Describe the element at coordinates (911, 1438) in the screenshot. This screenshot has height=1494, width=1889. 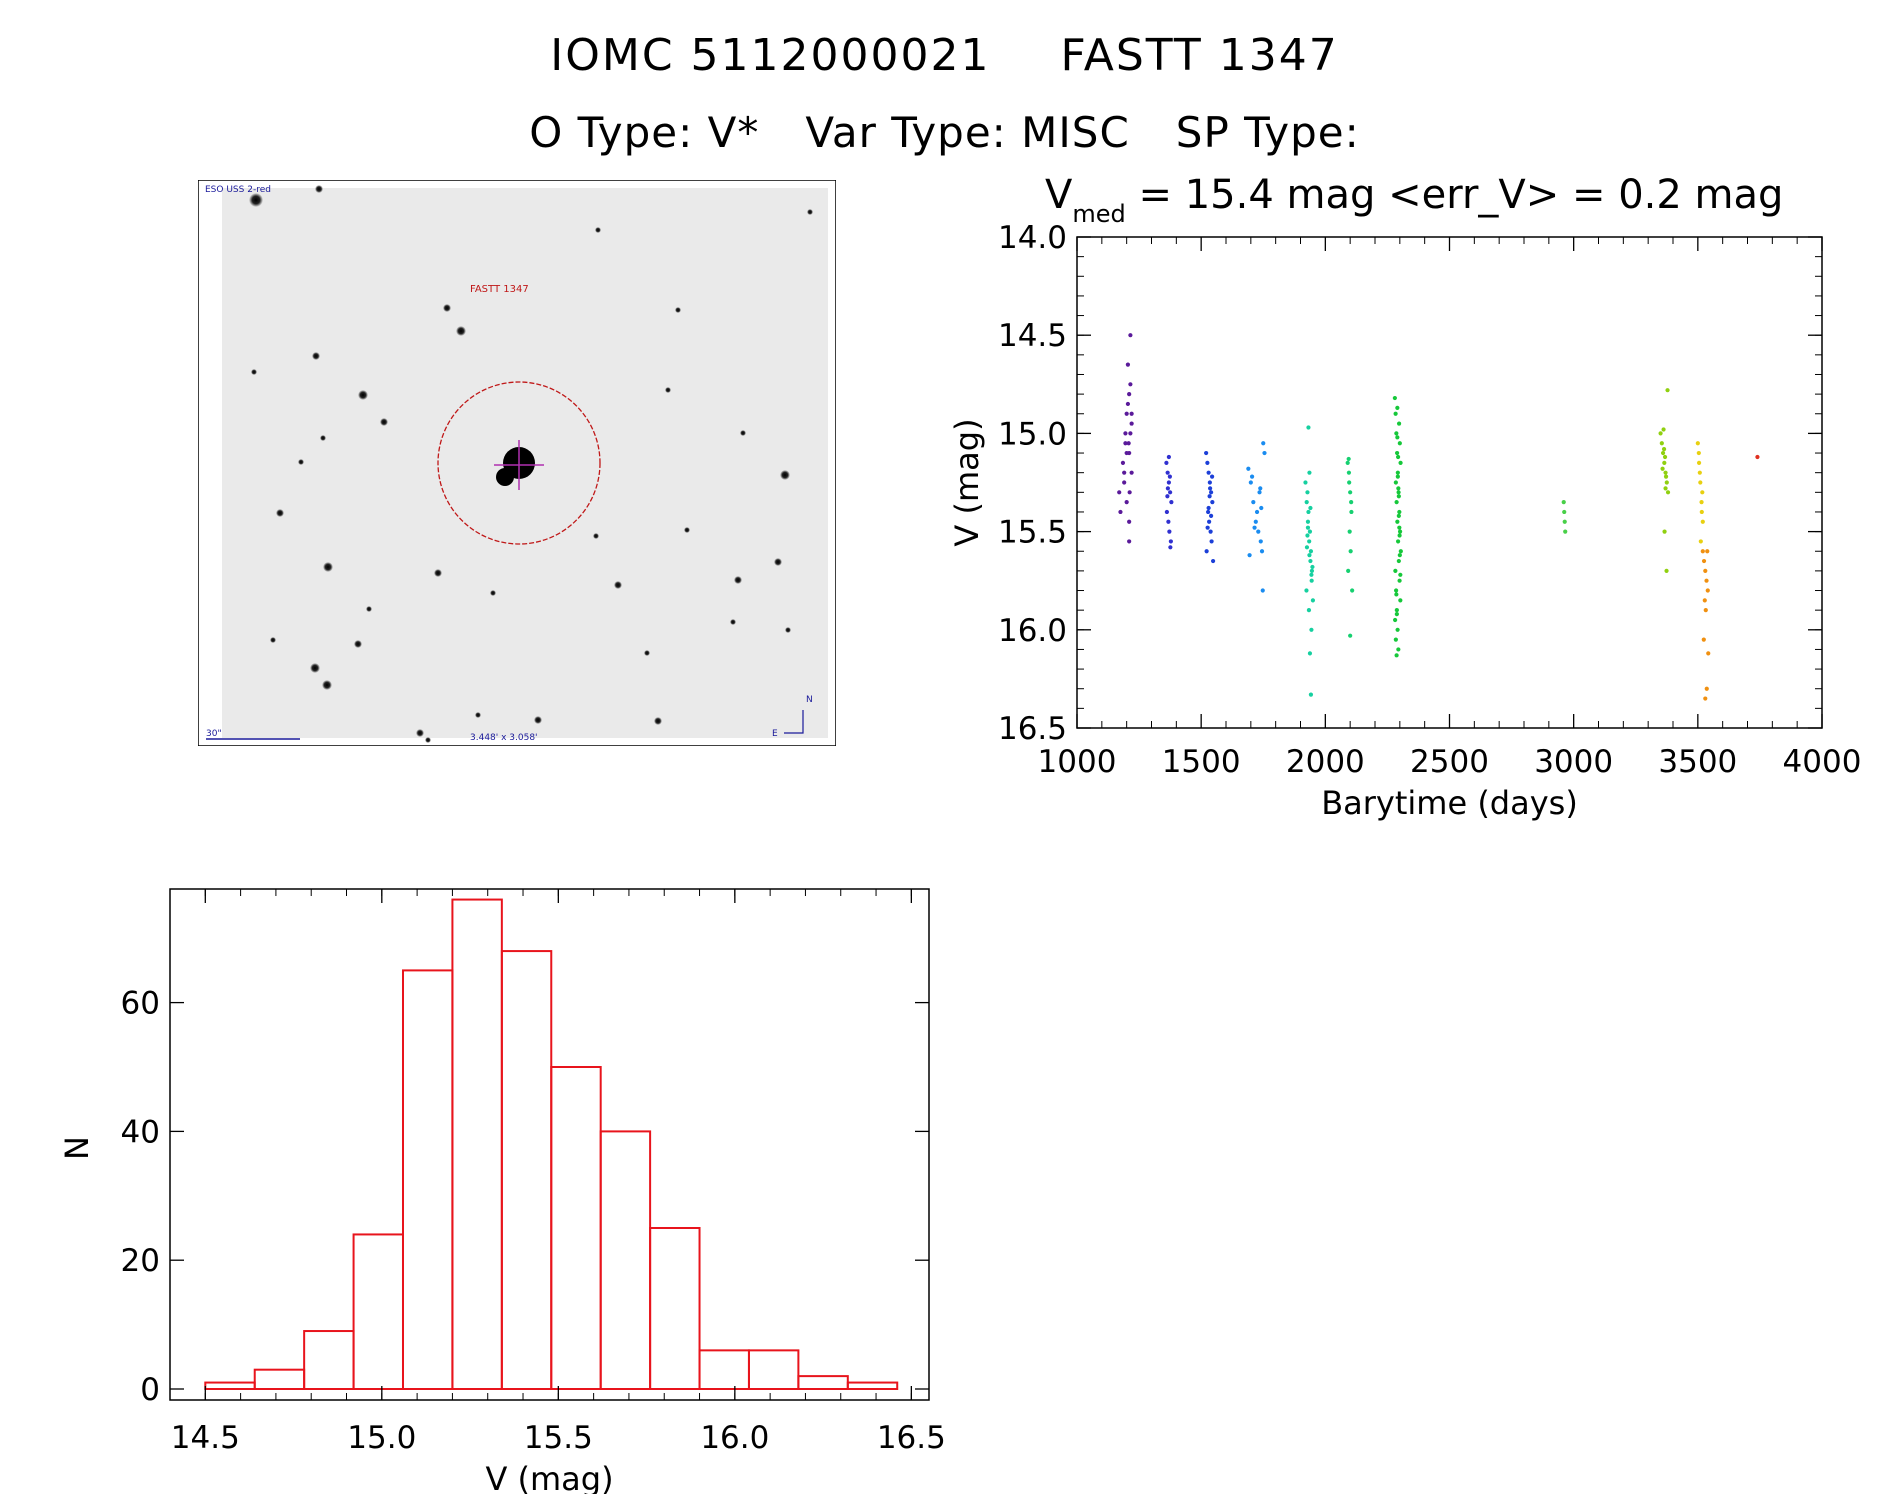
I see `hist-x-tick-label: 16.5` at that location.